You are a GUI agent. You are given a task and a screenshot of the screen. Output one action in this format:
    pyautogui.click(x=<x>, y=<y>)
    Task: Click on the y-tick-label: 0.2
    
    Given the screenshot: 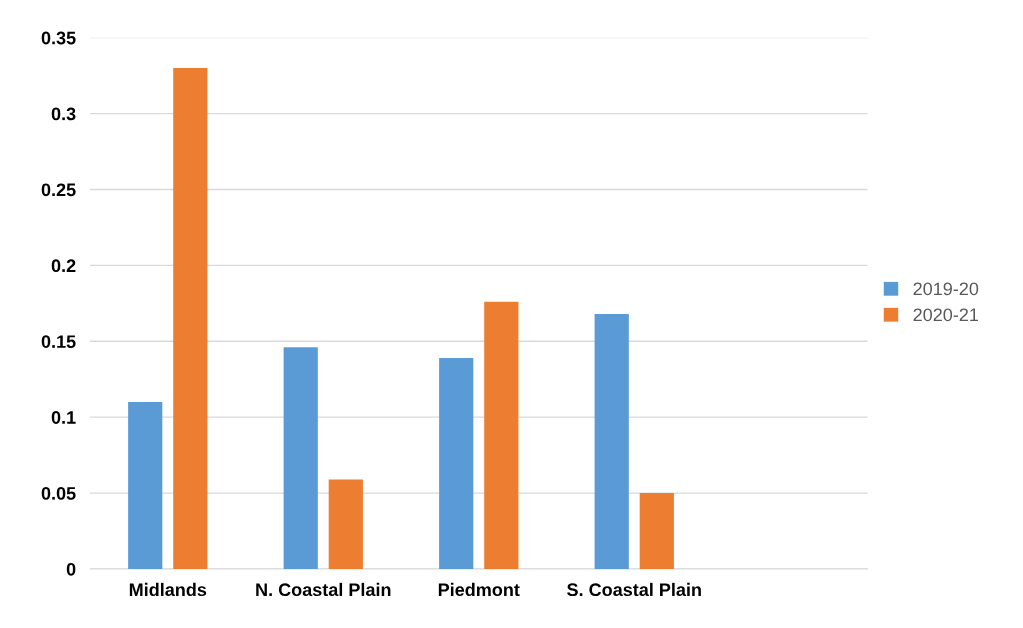 What is the action you would take?
    pyautogui.click(x=63, y=266)
    